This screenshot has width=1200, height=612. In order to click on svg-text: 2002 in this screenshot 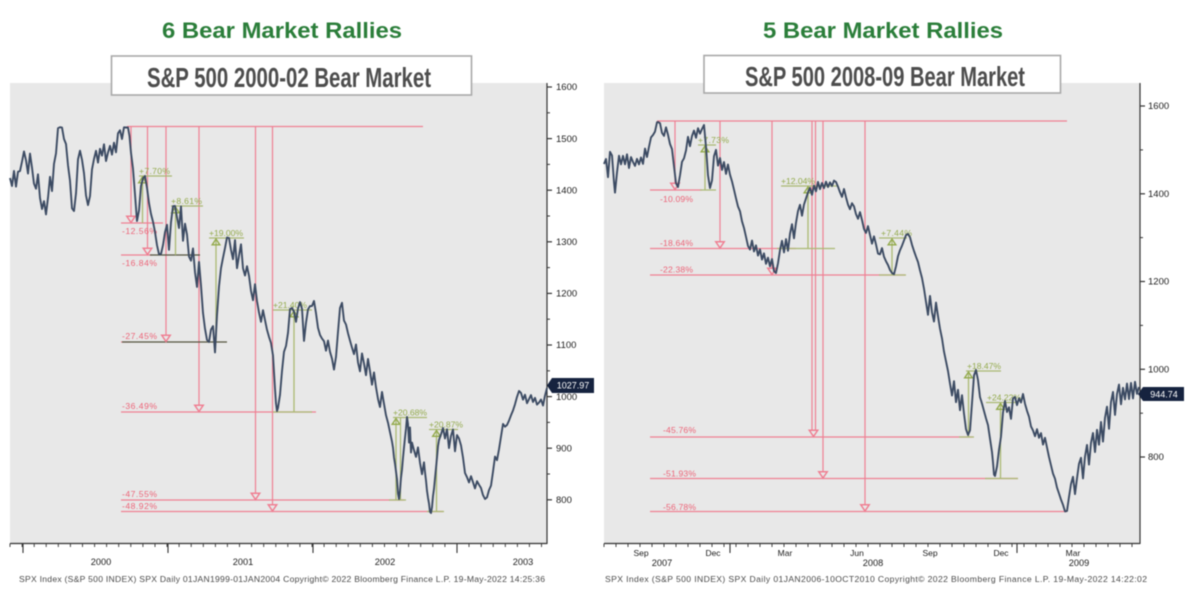, I will do `click(385, 562)`.